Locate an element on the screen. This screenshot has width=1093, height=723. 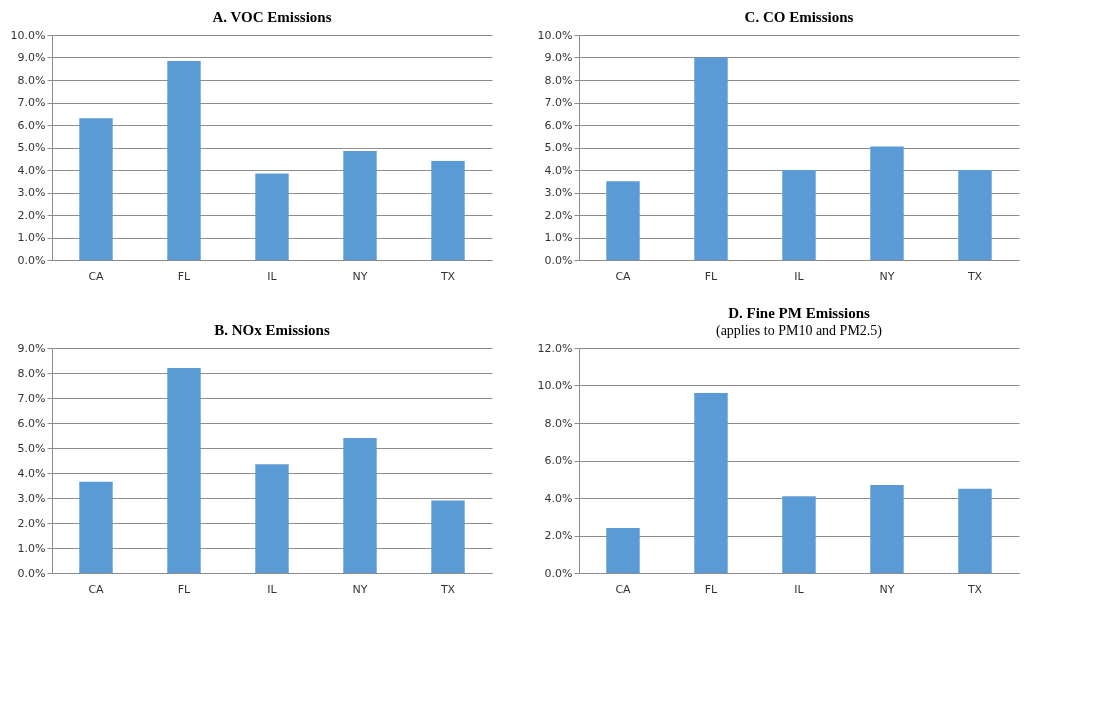
chart-title: A. VOC Emissions is located at coordinates (272, 17).